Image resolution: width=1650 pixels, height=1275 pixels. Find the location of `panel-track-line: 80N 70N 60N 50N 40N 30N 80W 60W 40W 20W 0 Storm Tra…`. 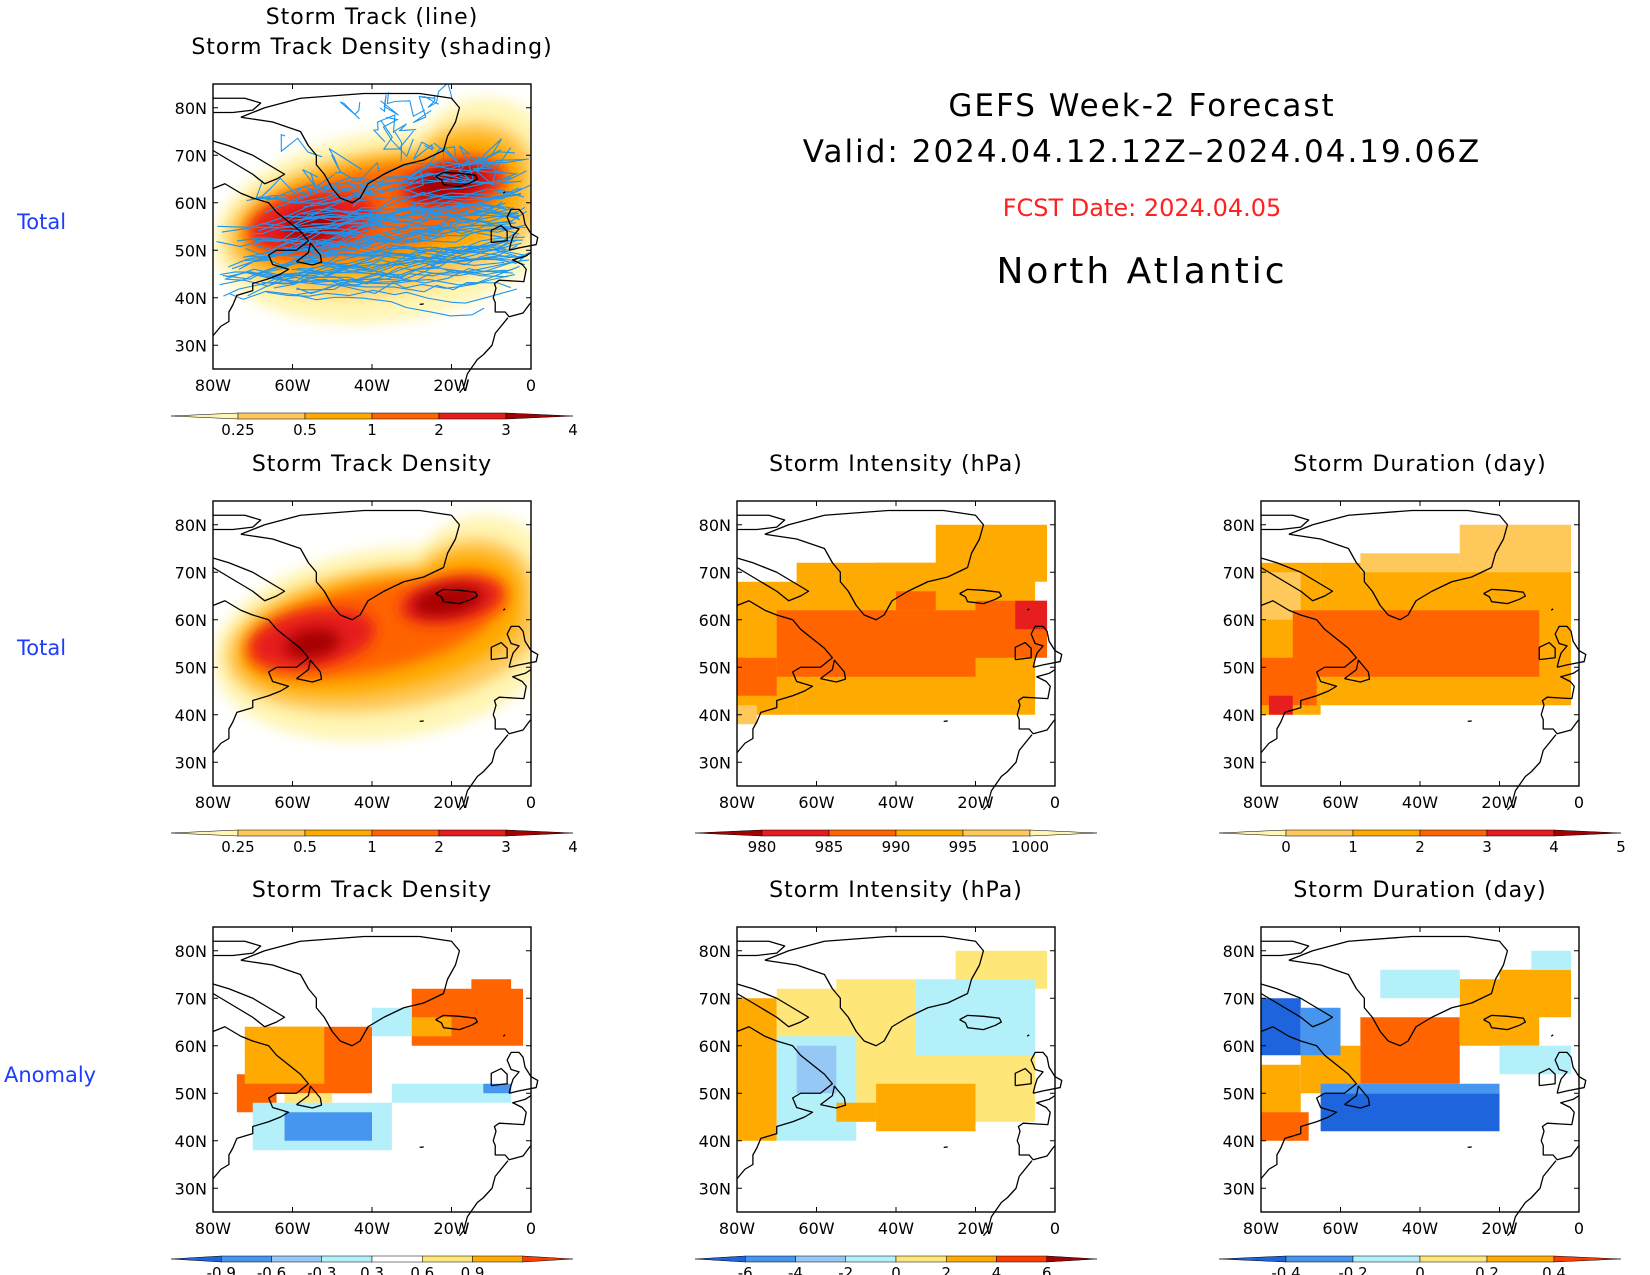

panel-track-line: 80N 70N 60N 50N 40N 30N 80W 60W 40W 20W 0 Storm Tra… is located at coordinates (374, 222).